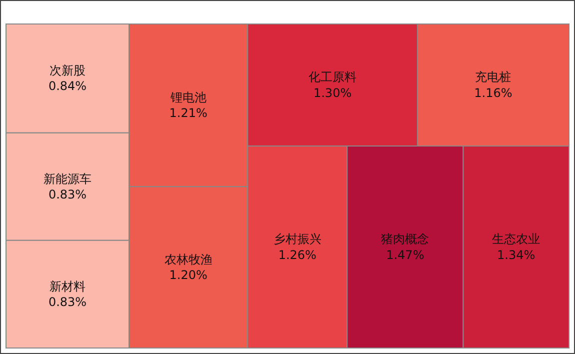  I want to click on category-label: 乡村振兴, so click(297, 239).